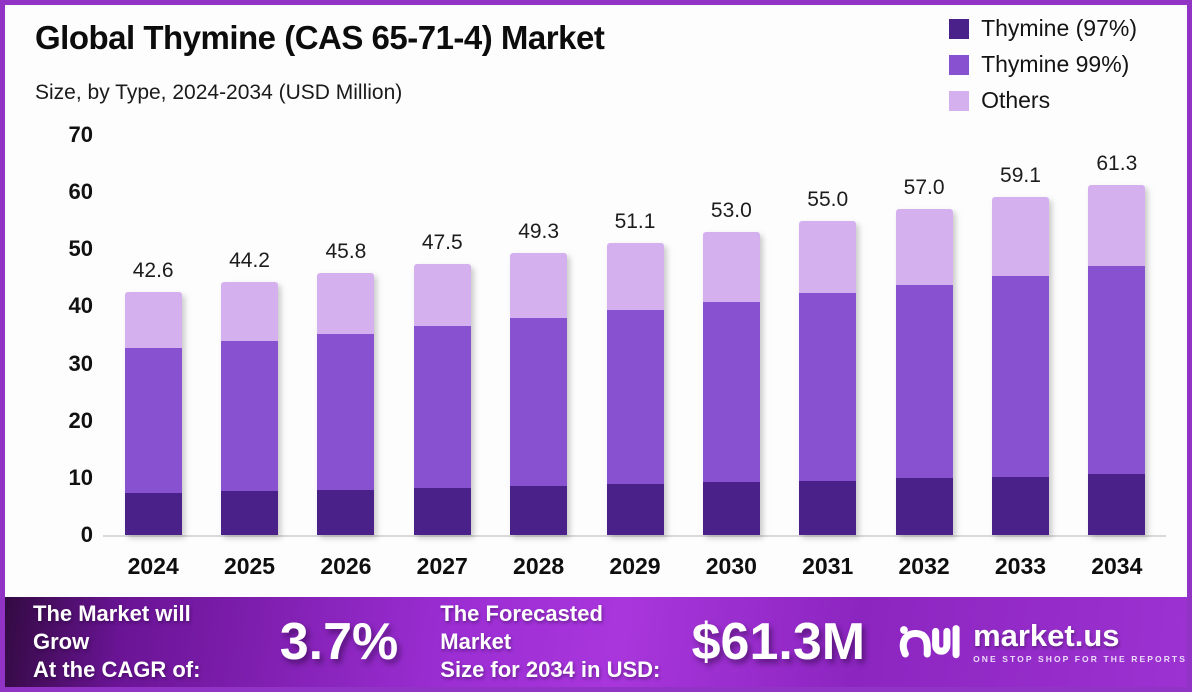 The image size is (1192, 692). Describe the element at coordinates (1117, 163) in the screenshot. I see `bar-total-label: 61.3` at that location.